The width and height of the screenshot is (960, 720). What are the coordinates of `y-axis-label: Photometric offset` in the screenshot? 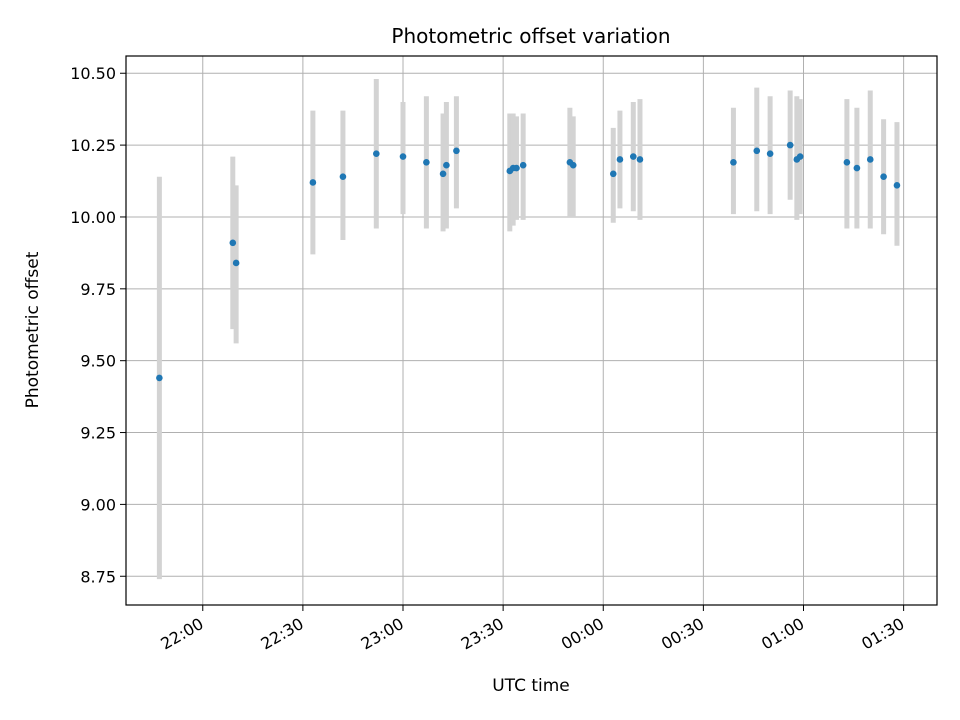 It's located at (33, 329).